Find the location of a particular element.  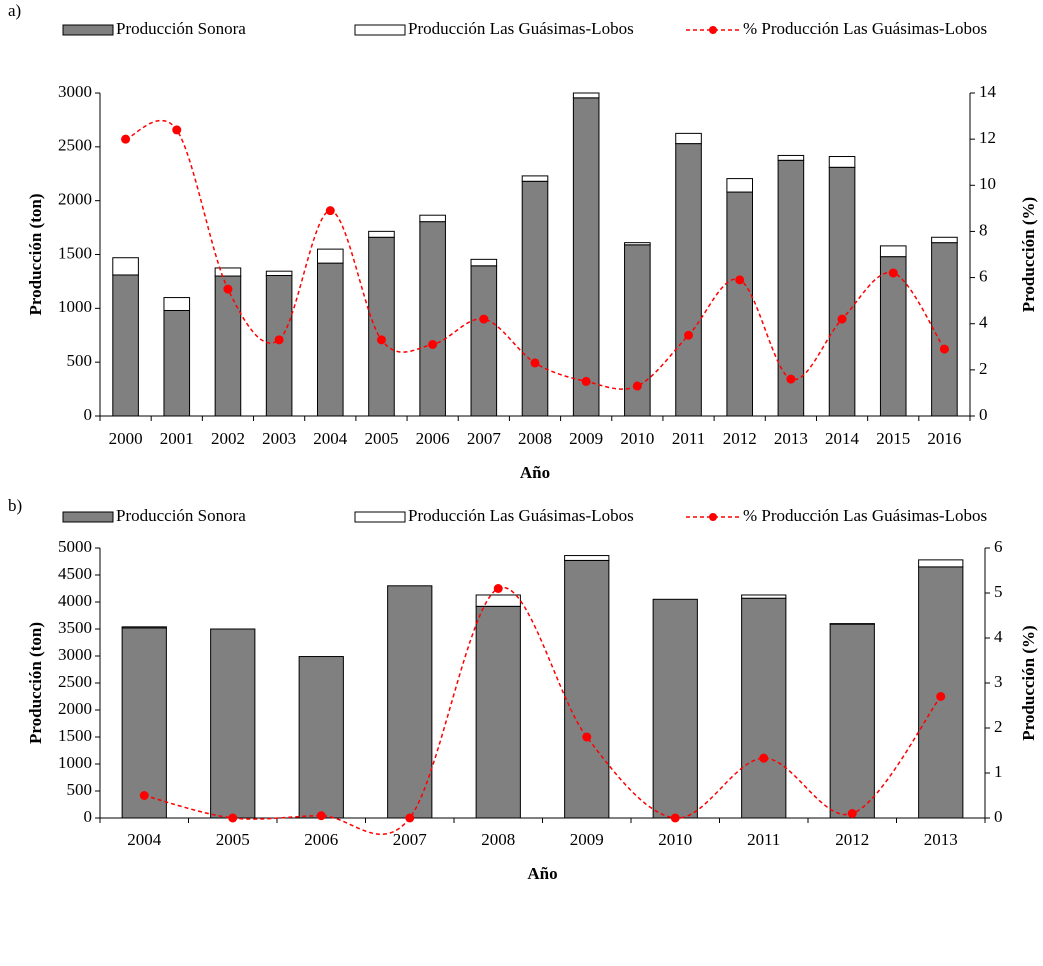

y-tick-label: 3500 is located at coordinates (75, 627).